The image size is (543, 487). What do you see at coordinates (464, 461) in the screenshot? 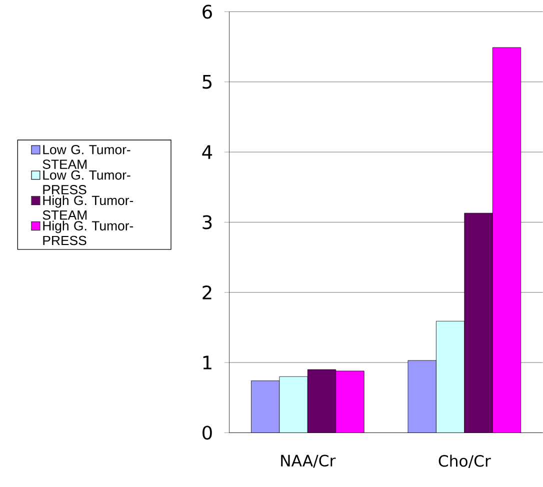
I see `x-tick-label: Cho/Cr` at bounding box center [464, 461].